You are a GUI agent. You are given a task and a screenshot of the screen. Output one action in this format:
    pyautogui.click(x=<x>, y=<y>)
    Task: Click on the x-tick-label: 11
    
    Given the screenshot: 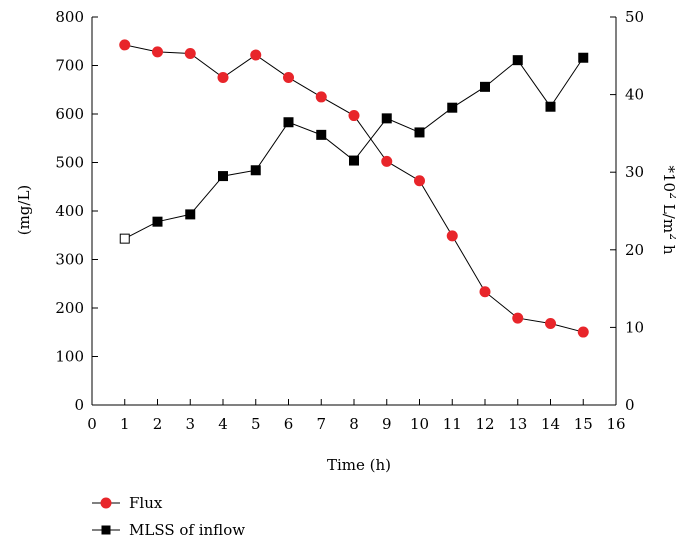 What is the action you would take?
    pyautogui.click(x=452, y=424)
    